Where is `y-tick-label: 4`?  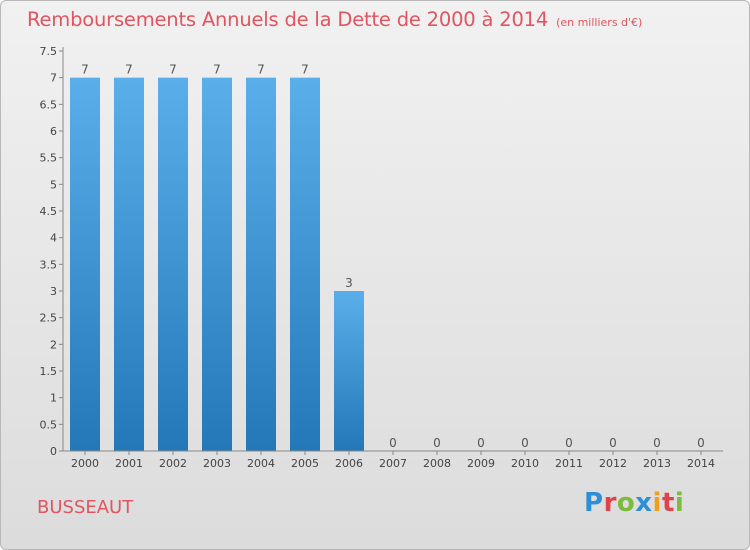 y-tick-label: 4 is located at coordinates (53, 238).